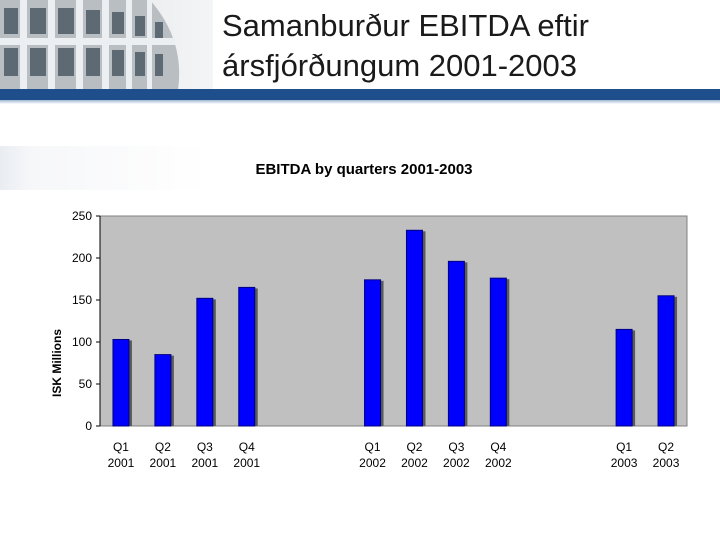  I want to click on y-tick-label: 0, so click(88, 426).